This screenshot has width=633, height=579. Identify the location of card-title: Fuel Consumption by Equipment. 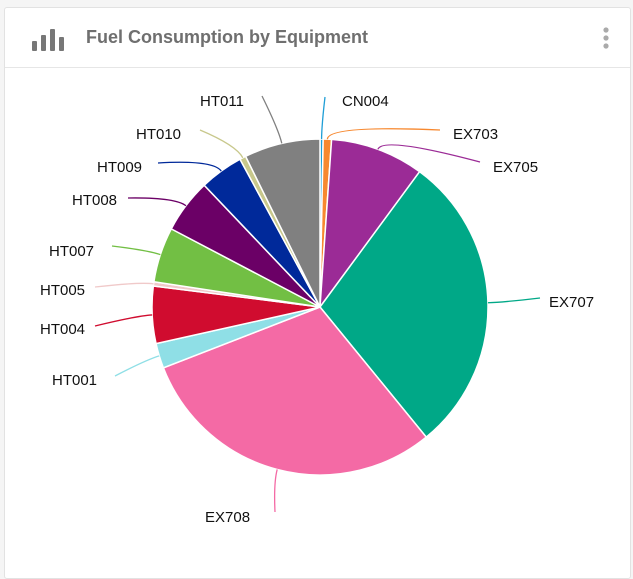
(227, 37).